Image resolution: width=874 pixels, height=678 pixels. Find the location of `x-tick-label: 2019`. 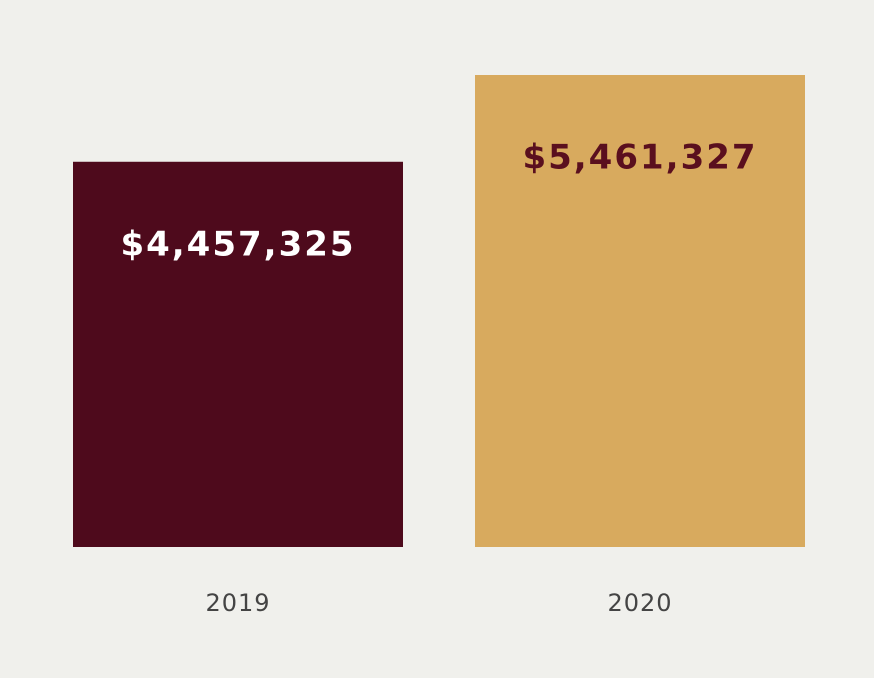

x-tick-label: 2019 is located at coordinates (237, 603).